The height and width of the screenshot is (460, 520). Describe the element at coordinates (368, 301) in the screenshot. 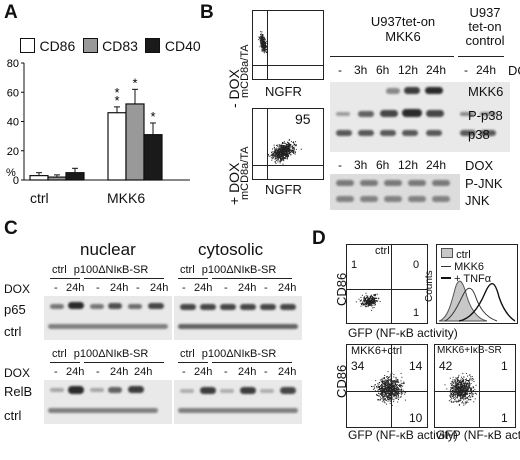

I see `d1-events` at that location.